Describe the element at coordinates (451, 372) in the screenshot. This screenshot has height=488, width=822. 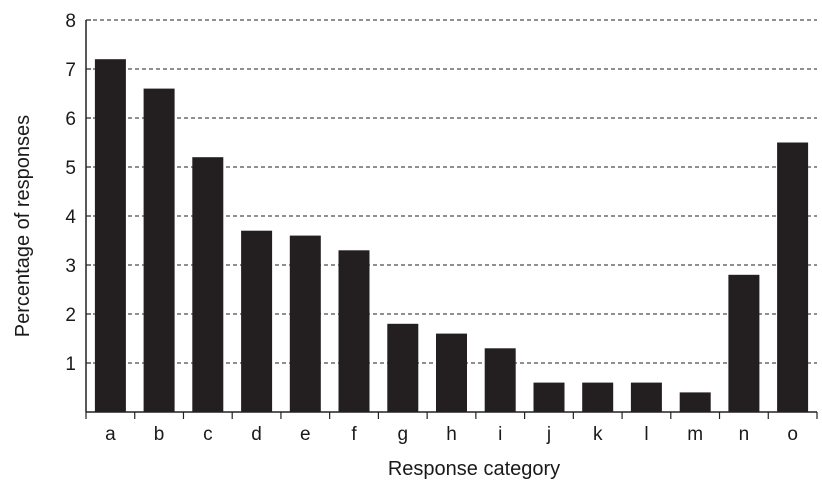
I see `bar-h` at that location.